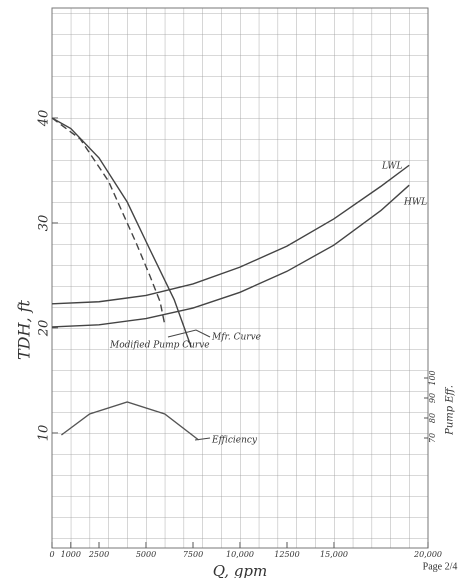 Image resolution: width=474 pixels, height=578 pixels. What do you see at coordinates (44, 119) in the screenshot?
I see `y-tick-label: 40` at bounding box center [44, 119].